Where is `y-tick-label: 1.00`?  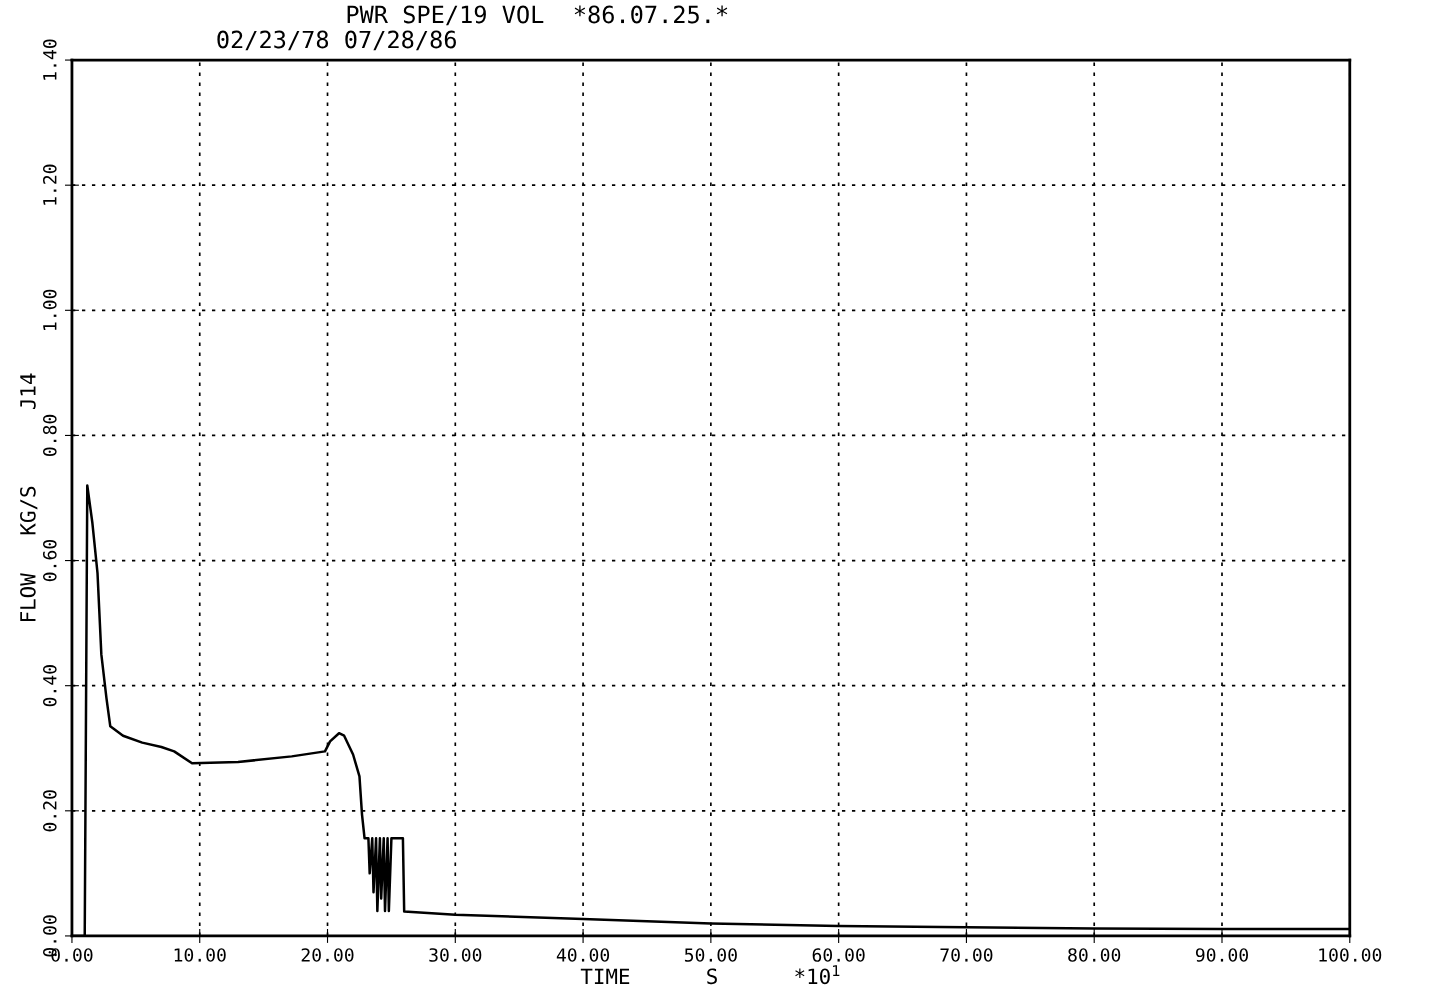 y-tick-label: 1.00 is located at coordinates (49, 309).